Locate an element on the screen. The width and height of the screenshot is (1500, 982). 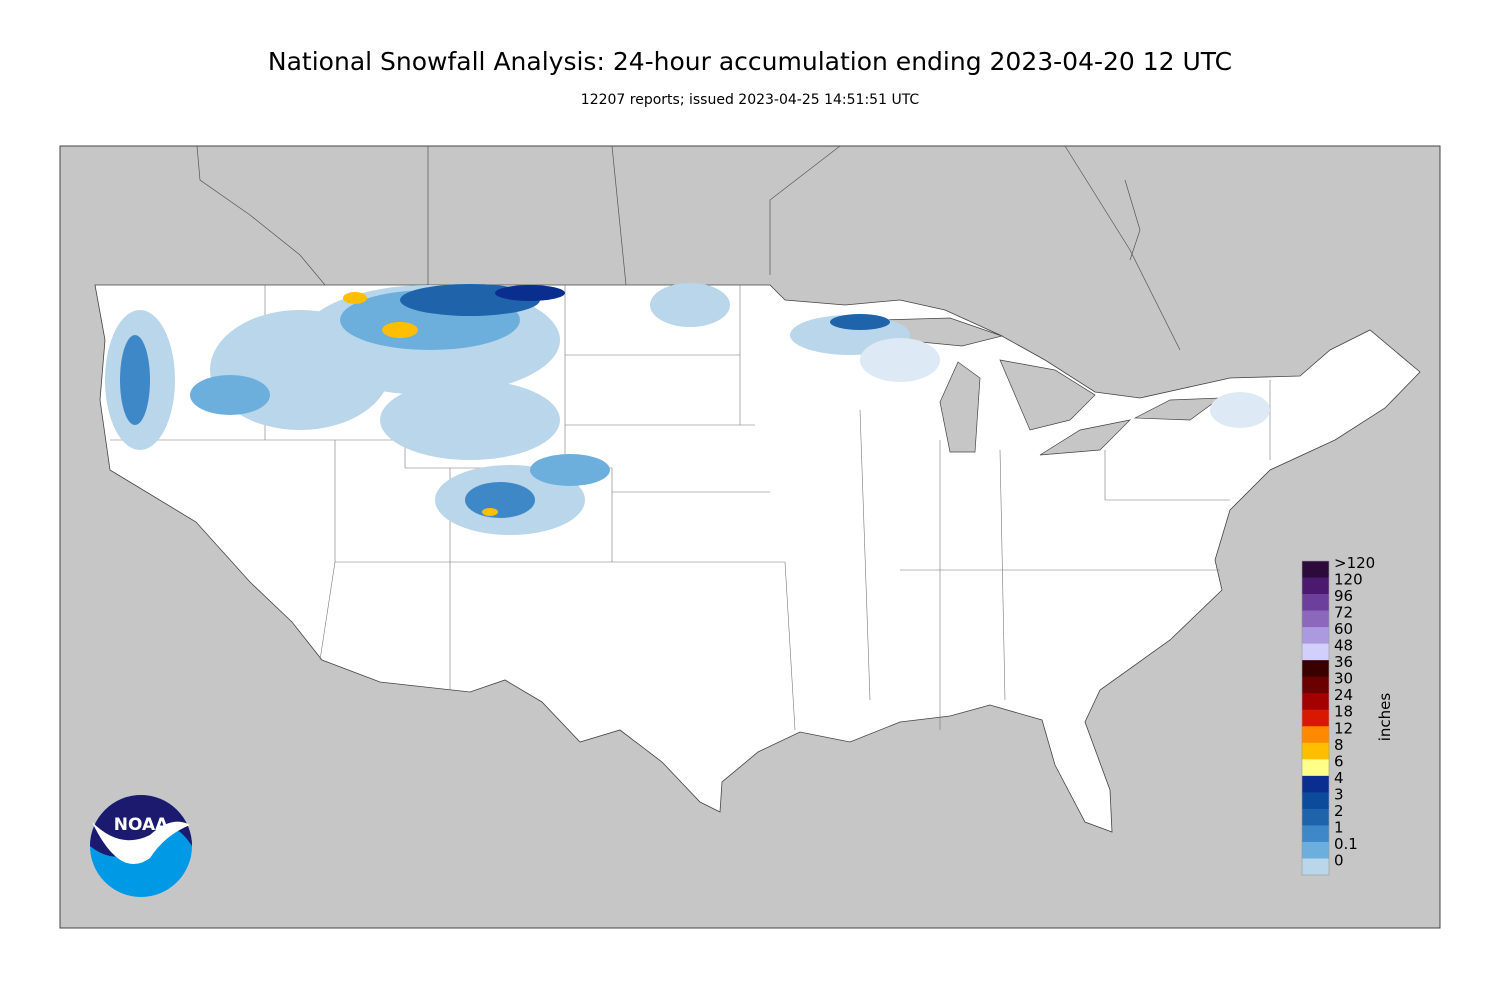
canada-borders is located at coordinates (688, 248).